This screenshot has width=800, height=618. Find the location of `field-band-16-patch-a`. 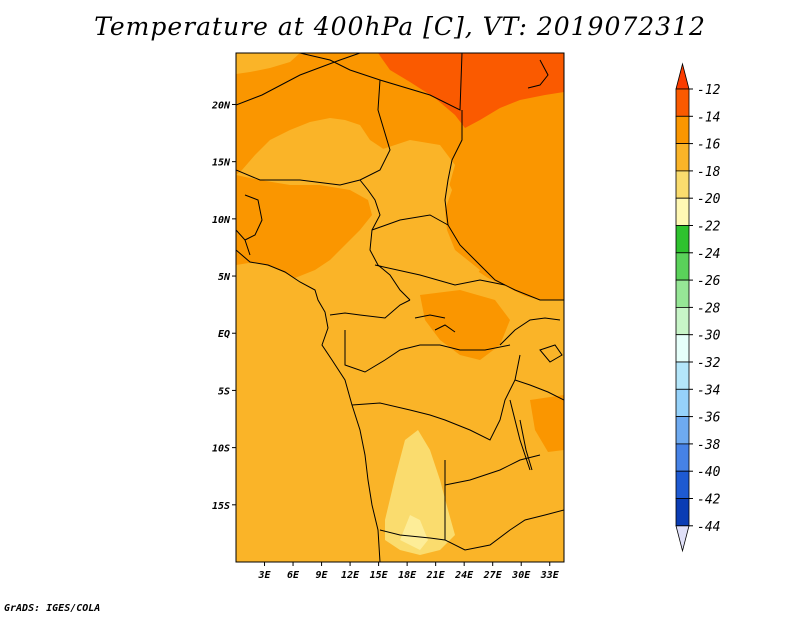

field-band-16-patch-a is located at coordinates (413, 187).